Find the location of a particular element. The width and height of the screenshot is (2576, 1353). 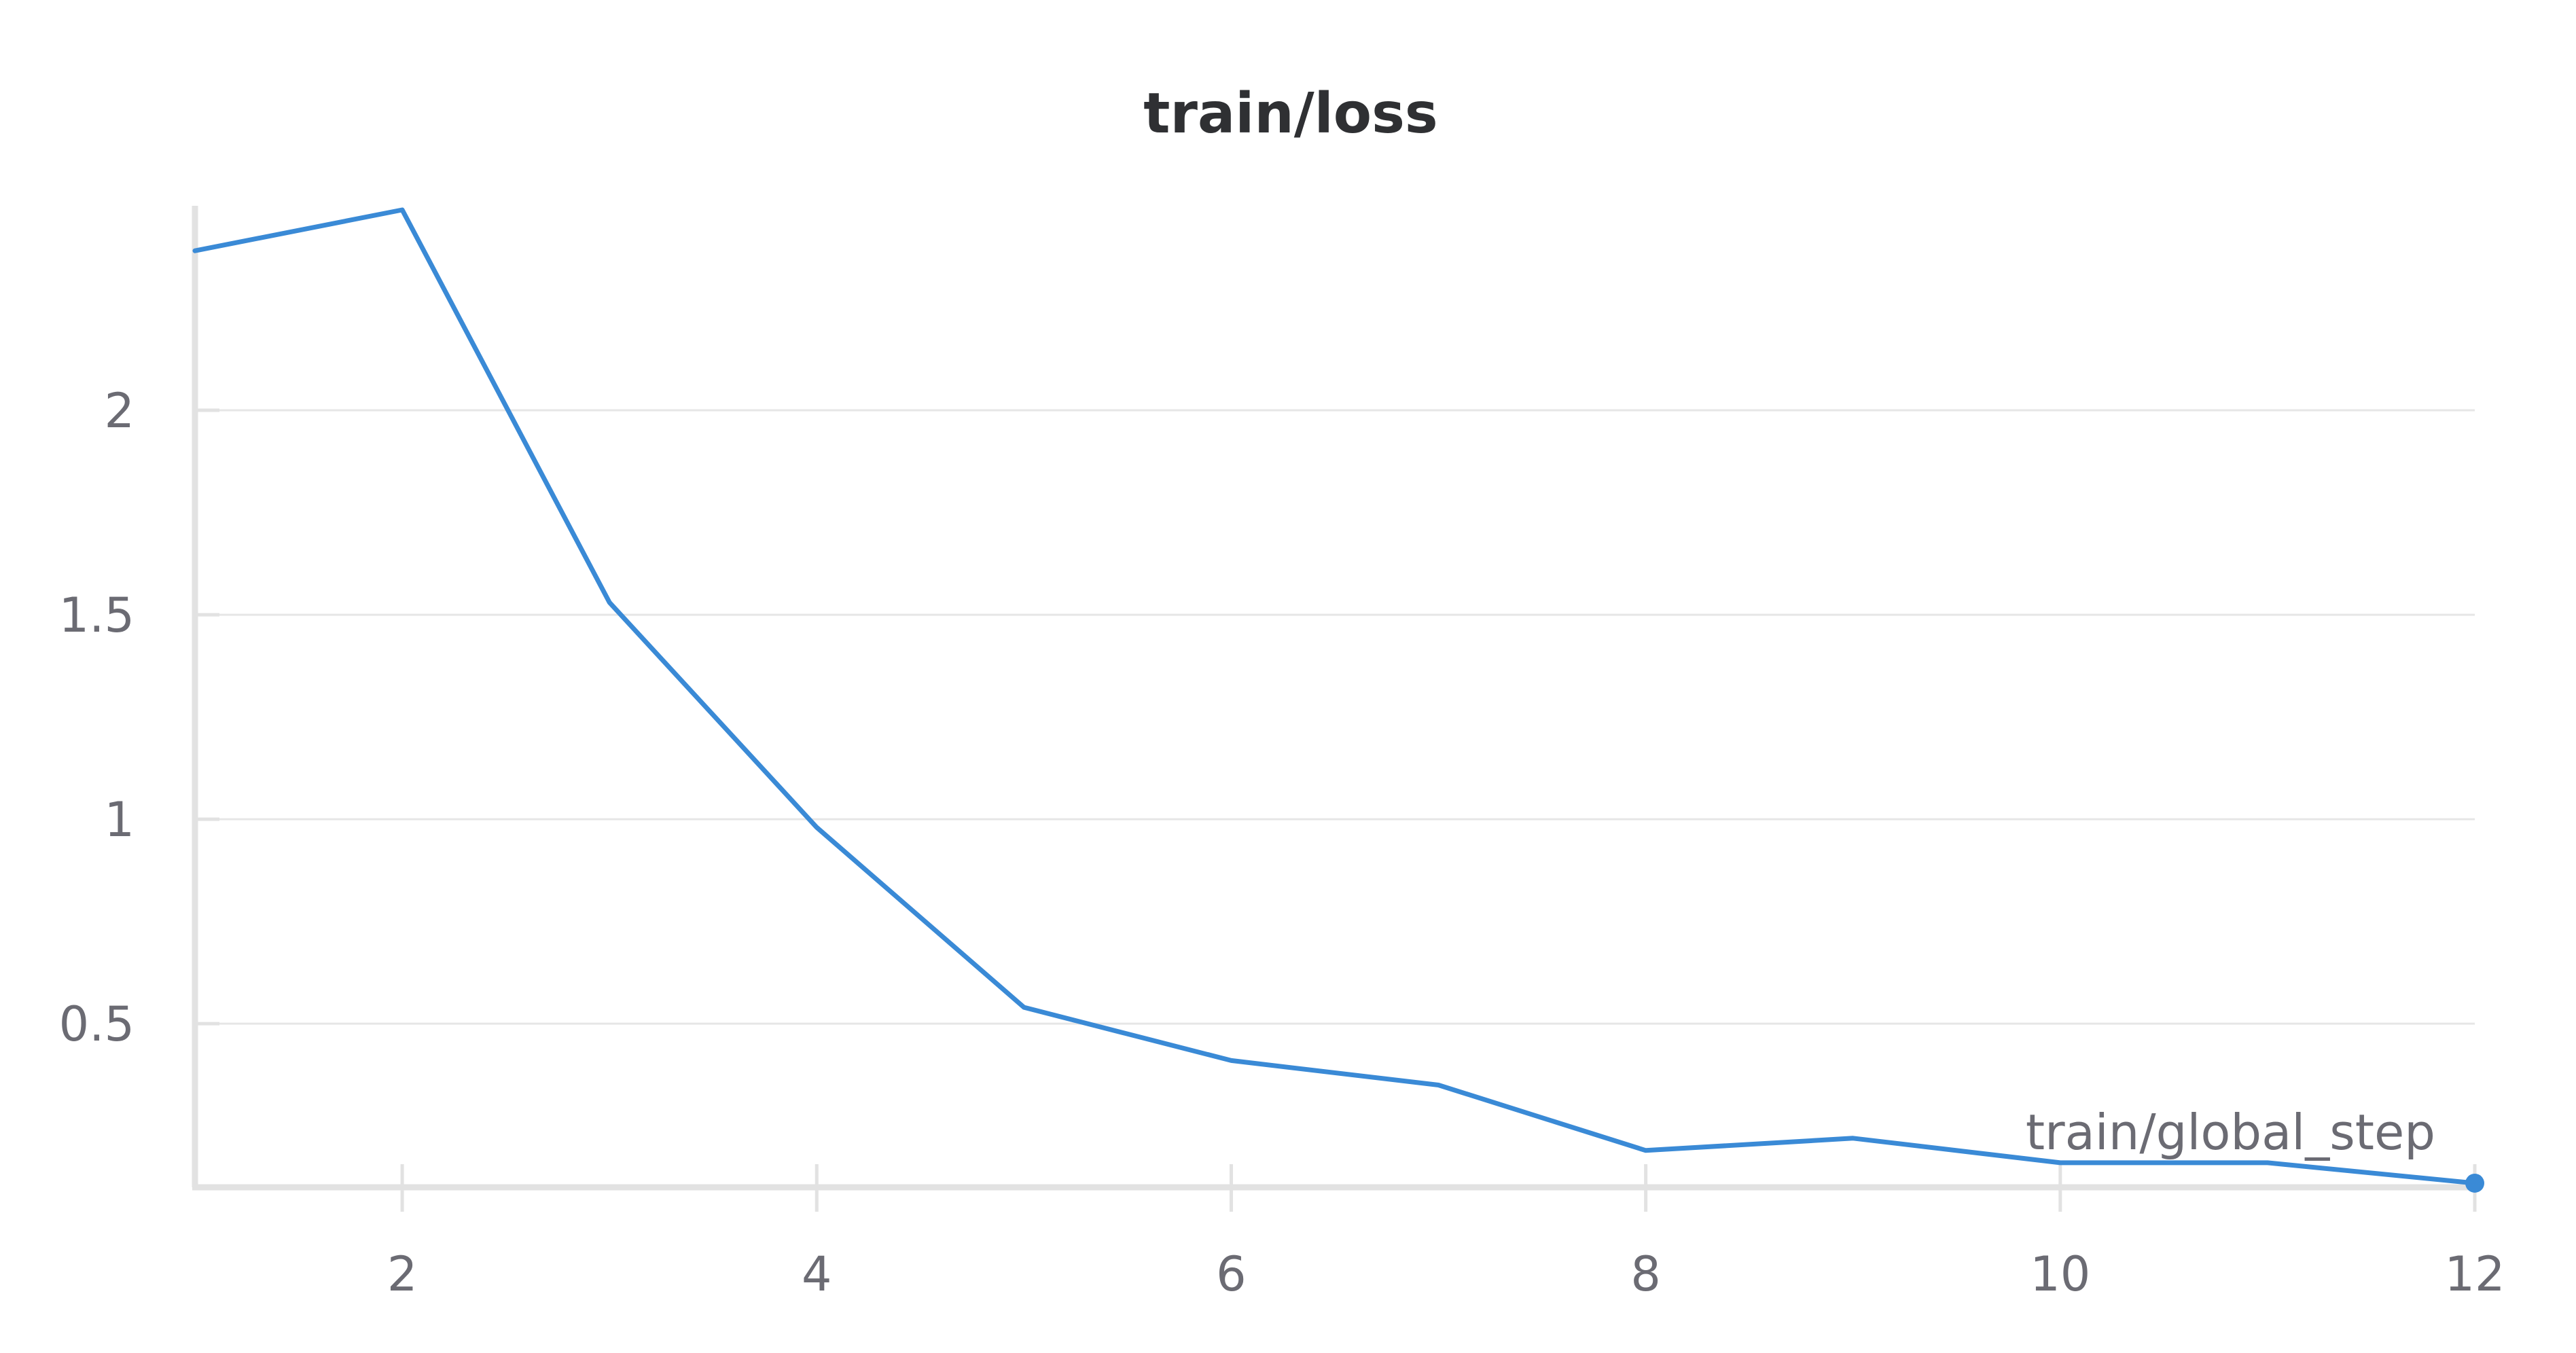

x-tick-label: 12 is located at coordinates (2474, 1274).